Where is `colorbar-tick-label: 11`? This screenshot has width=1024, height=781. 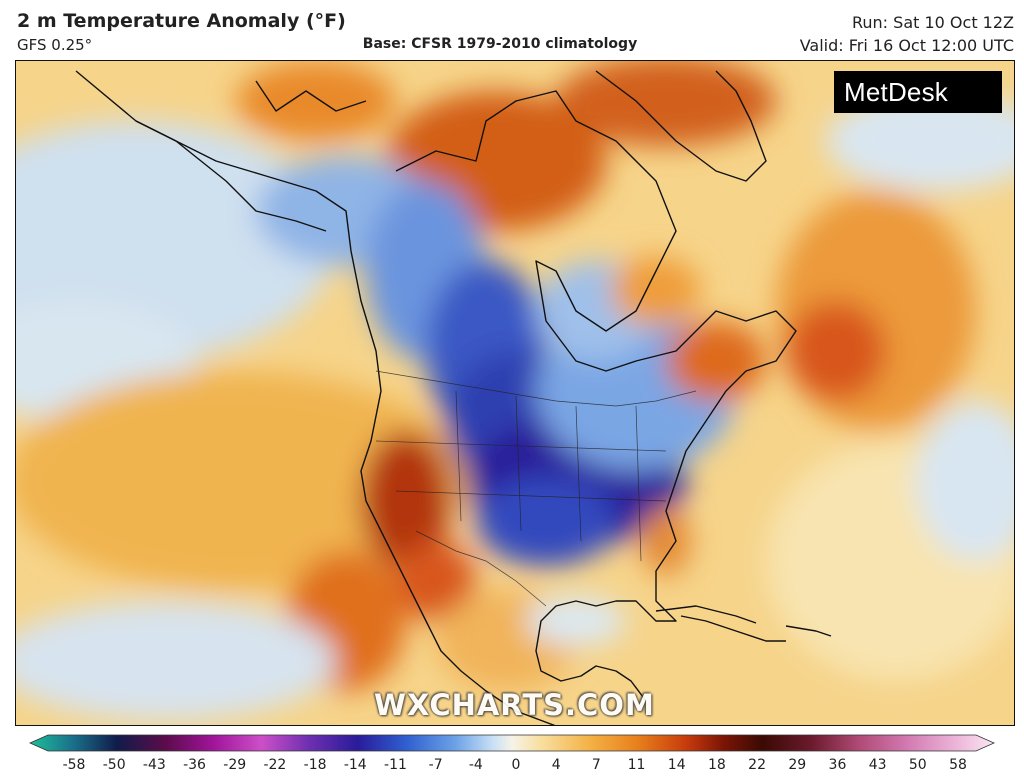 colorbar-tick-label: 11 is located at coordinates (636, 765).